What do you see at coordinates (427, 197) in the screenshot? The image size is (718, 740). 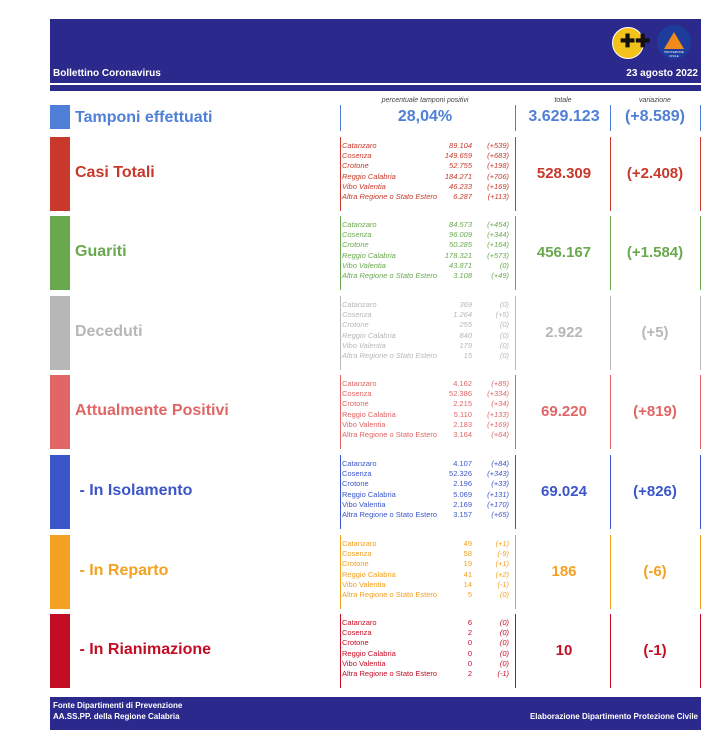 I see `province-row: Altra Regione o Stato Estero 6.287 (+113)` at bounding box center [427, 197].